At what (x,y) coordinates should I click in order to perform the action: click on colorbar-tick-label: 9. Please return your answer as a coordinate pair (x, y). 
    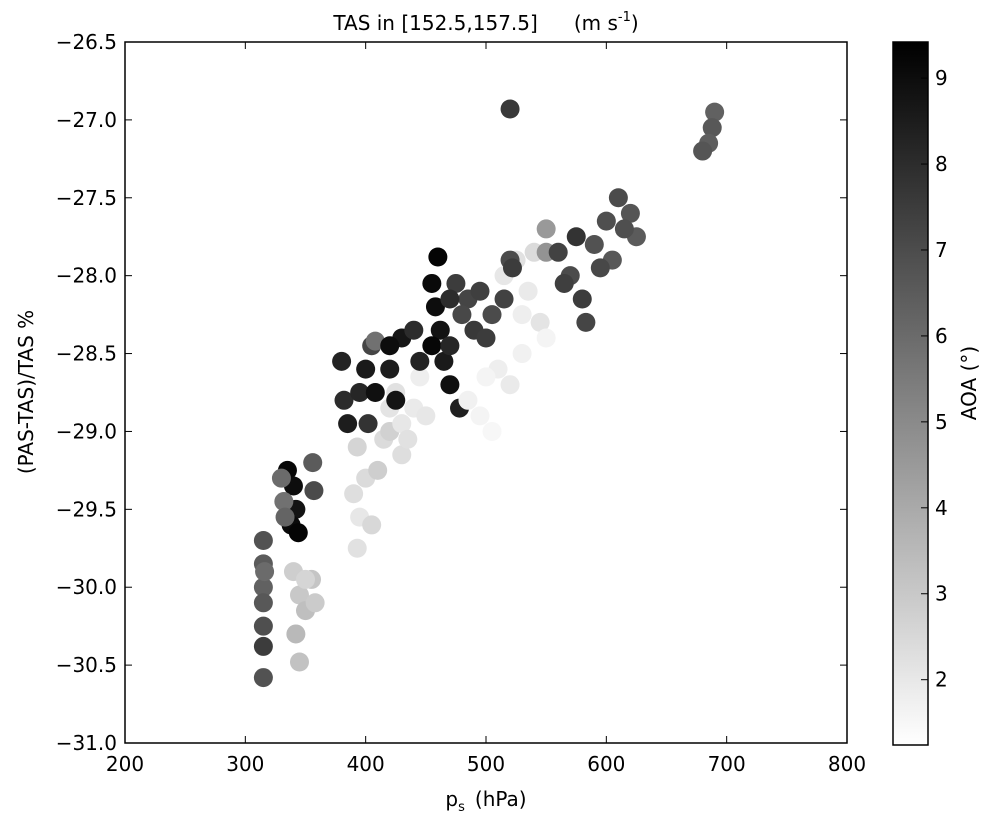
    Looking at the image, I should click on (941, 78).